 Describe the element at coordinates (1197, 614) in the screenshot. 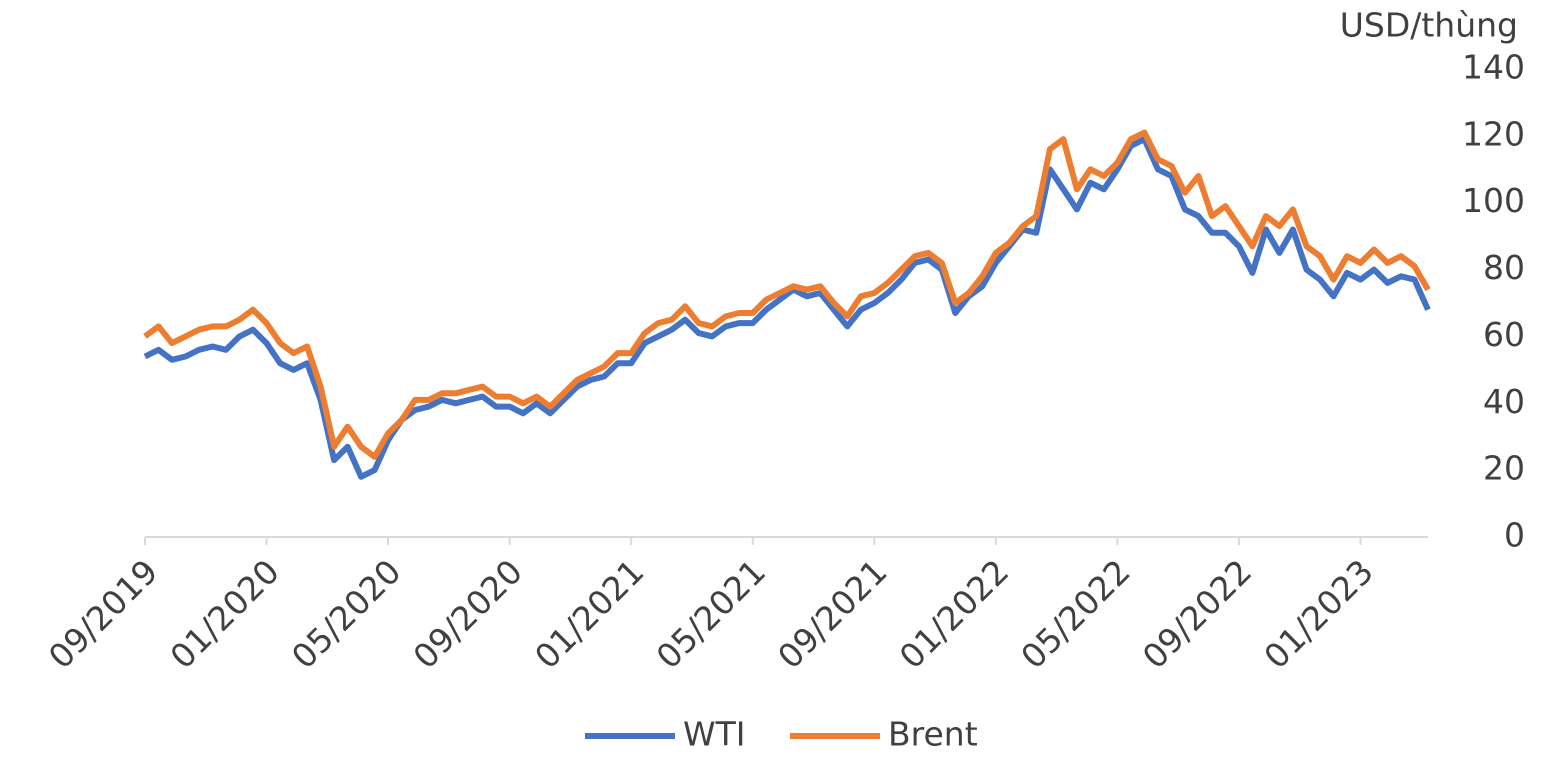

I see `x-tick-label: 09/2022` at that location.